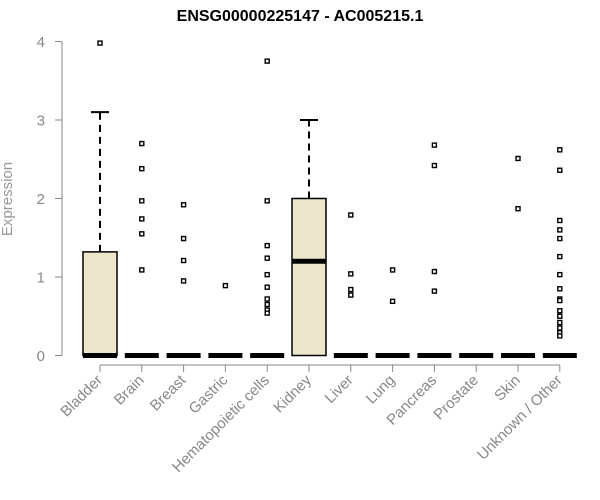 The image size is (600, 500). I want to click on x-tick-label: Brain, so click(129, 390).